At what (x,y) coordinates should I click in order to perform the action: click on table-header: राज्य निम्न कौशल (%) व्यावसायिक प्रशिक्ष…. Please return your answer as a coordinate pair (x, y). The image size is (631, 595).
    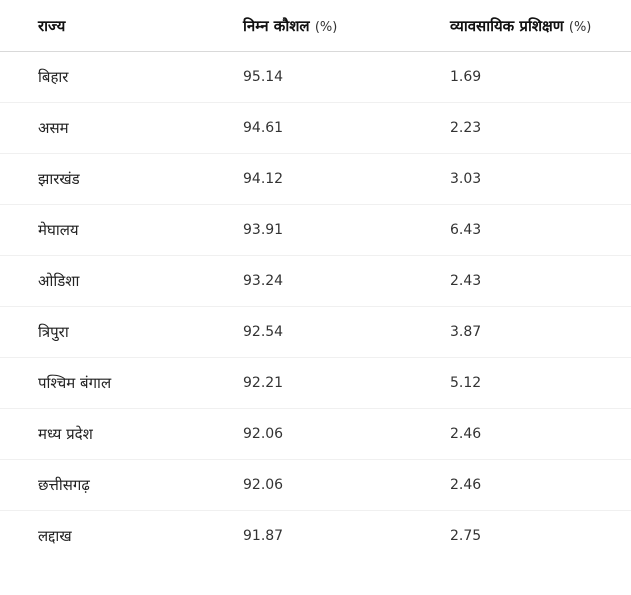
    Looking at the image, I should click on (315, 26).